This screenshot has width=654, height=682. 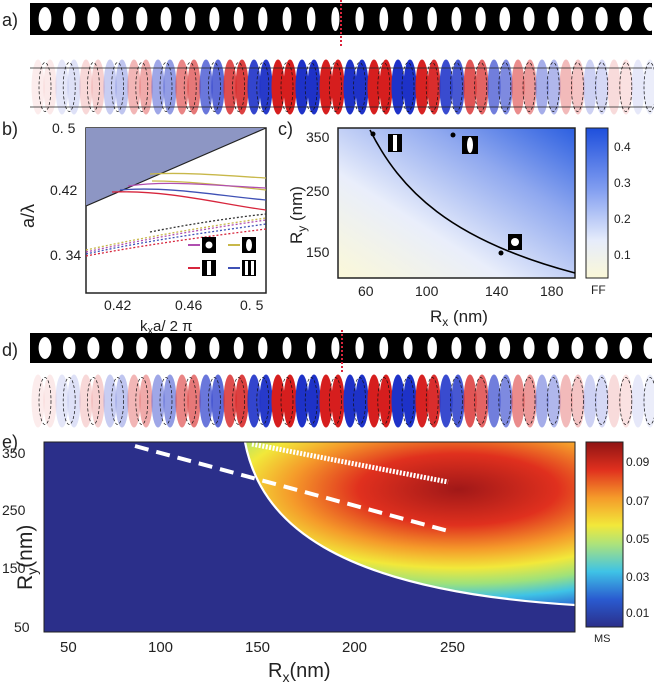 I want to click on ms-xtick-2: 150, so click(x=257, y=647).